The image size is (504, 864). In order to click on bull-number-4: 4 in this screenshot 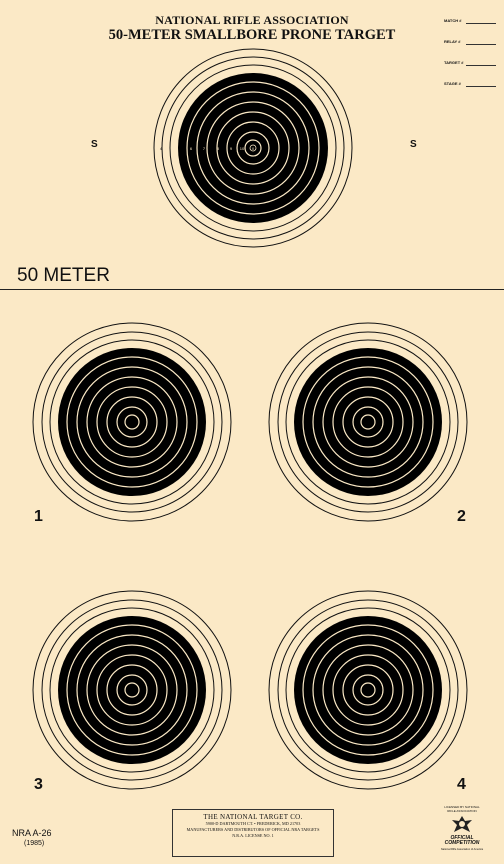, I will do `click(461, 784)`.